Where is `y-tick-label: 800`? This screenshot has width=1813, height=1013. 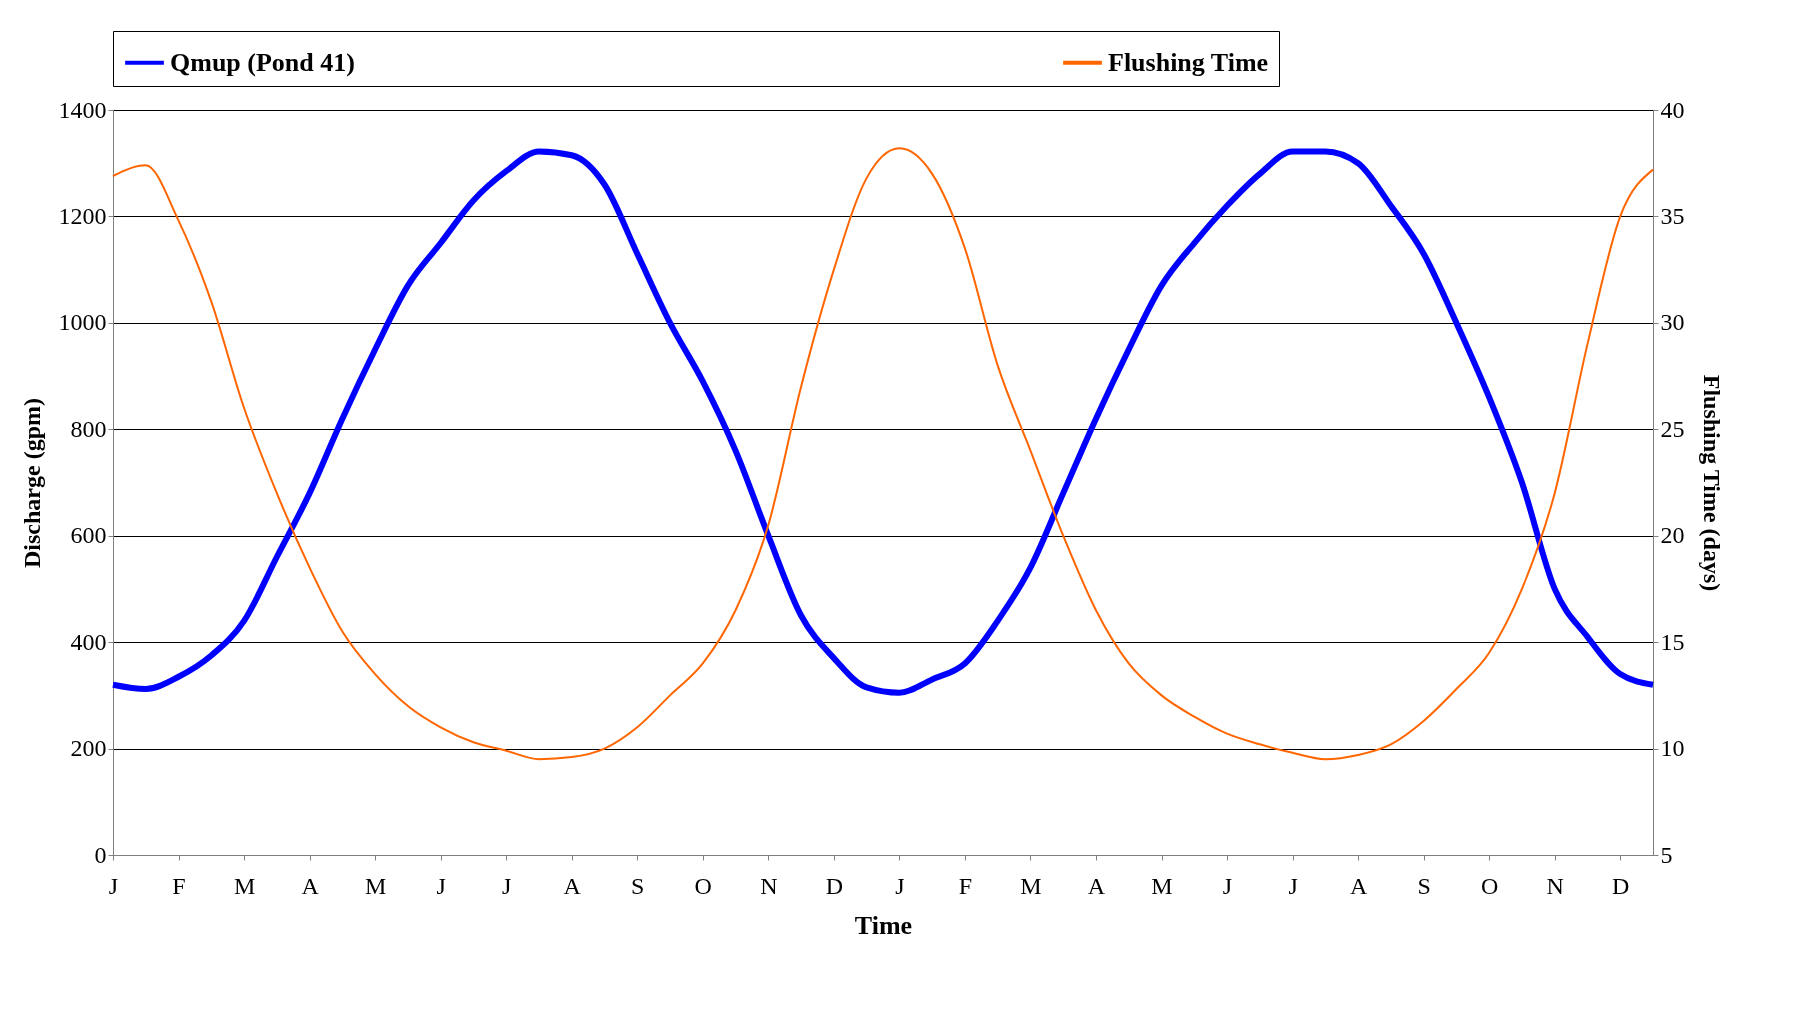 y-tick-label: 800 is located at coordinates (88, 428).